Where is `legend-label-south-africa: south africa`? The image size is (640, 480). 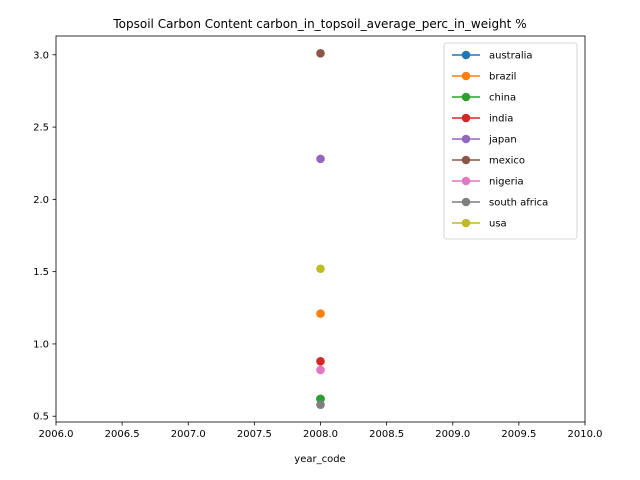 legend-label-south-africa: south africa is located at coordinates (518, 203).